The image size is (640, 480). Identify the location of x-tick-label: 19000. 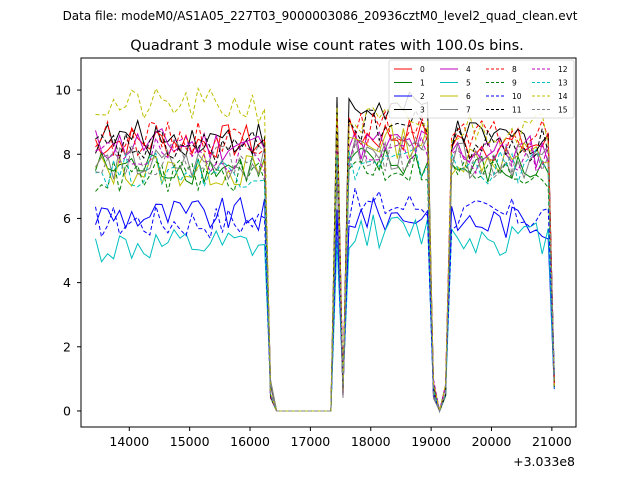
(431, 441).